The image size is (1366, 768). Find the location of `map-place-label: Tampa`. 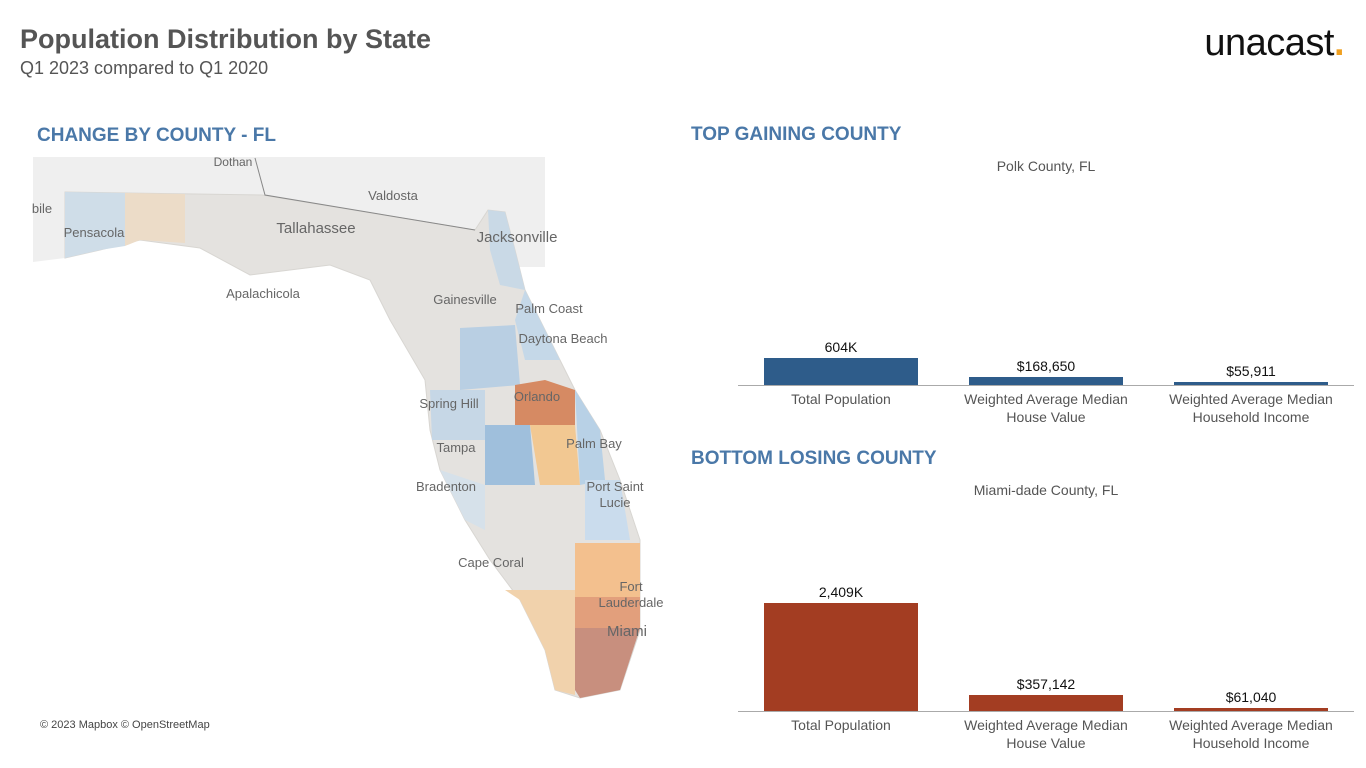

map-place-label: Tampa is located at coordinates (456, 447).